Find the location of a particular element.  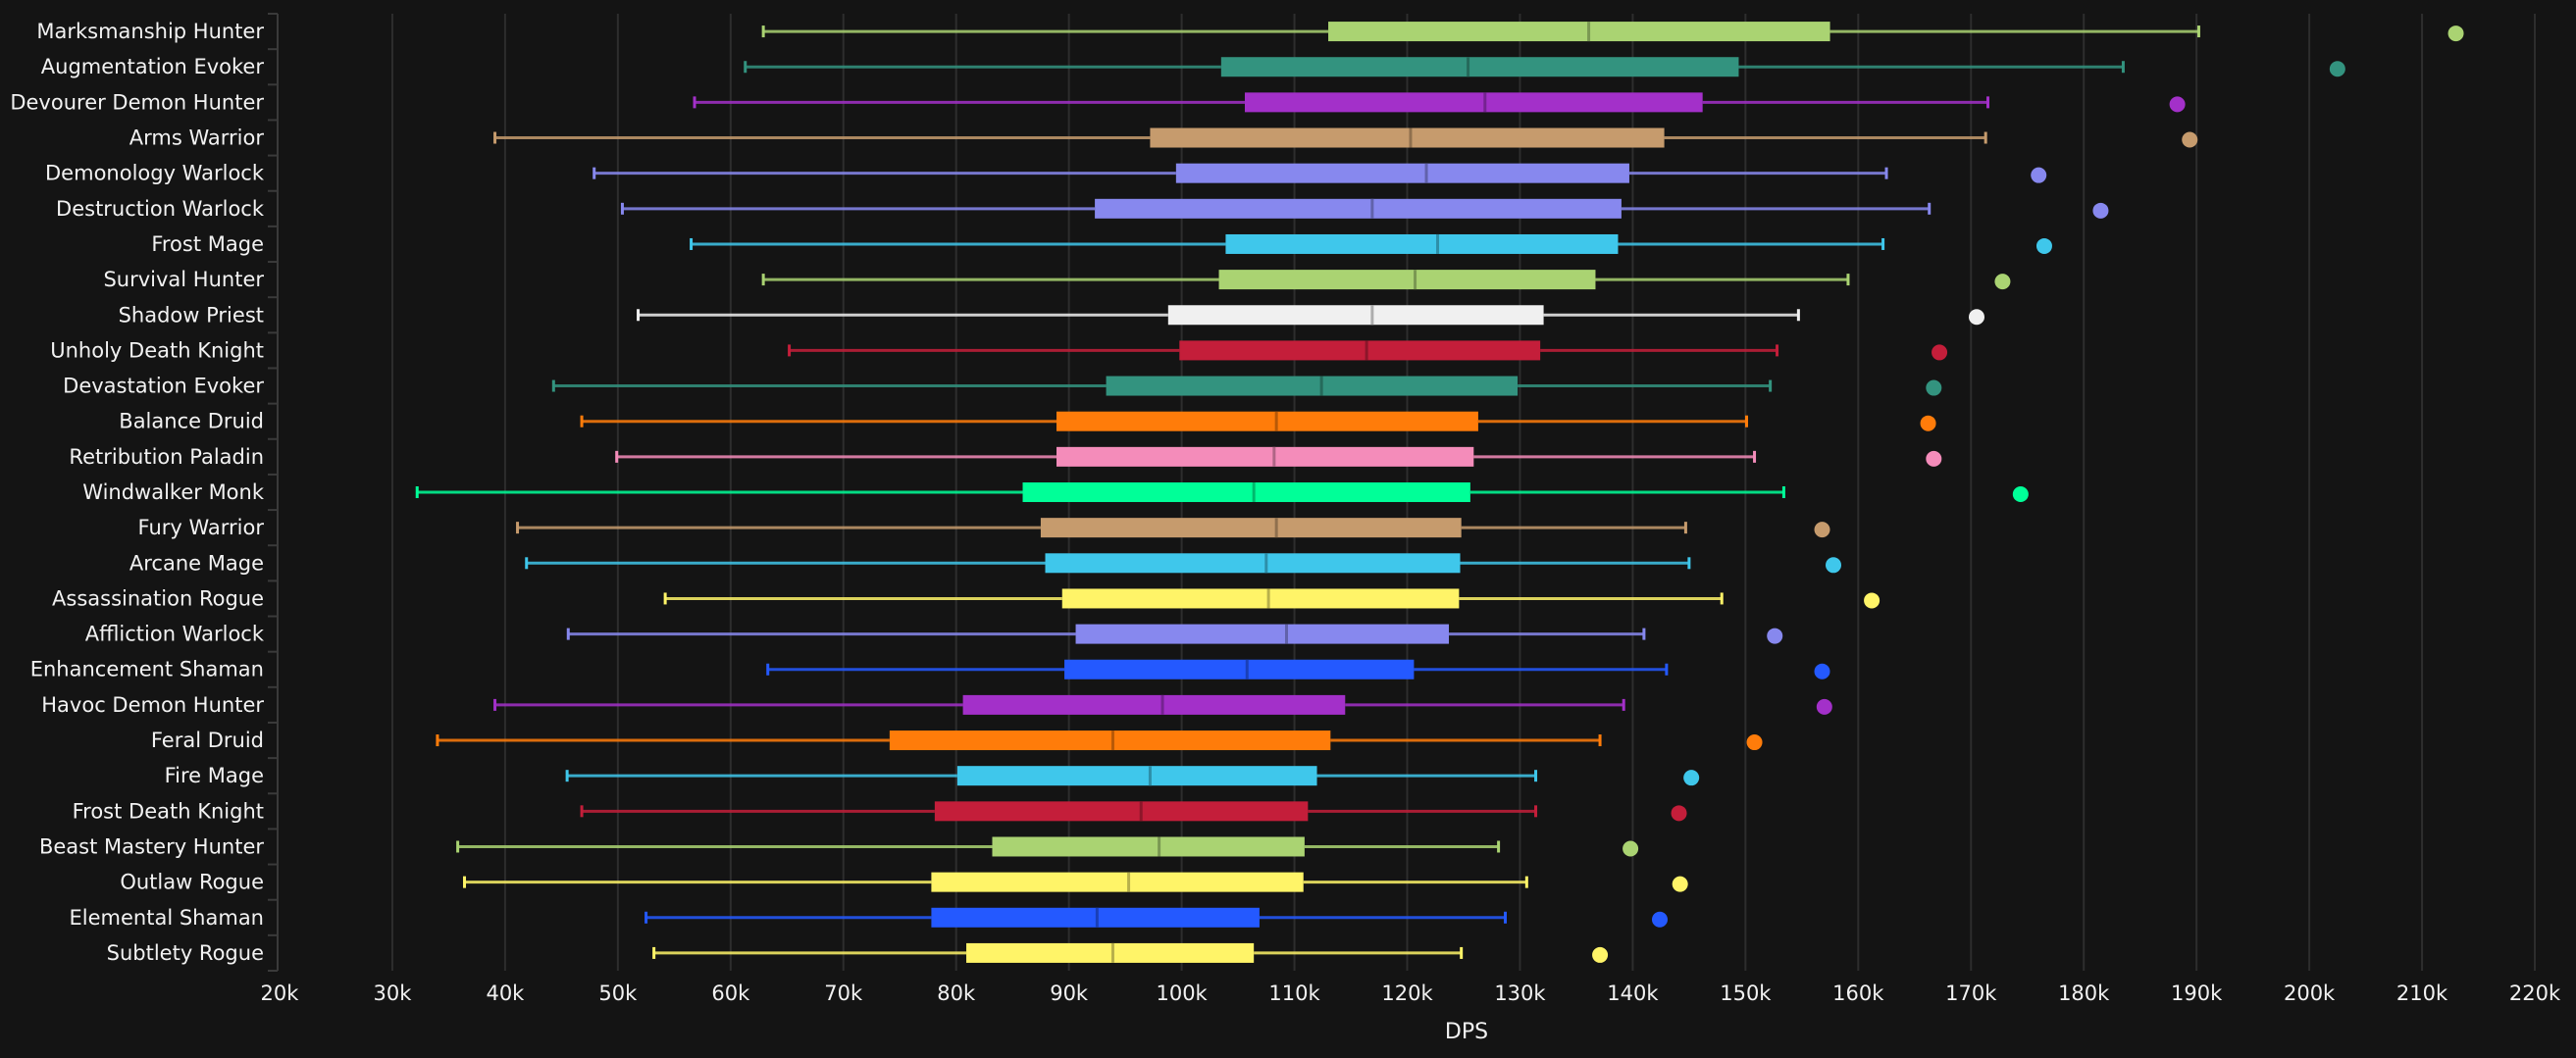

x-tick-label: 190k is located at coordinates (2197, 994).